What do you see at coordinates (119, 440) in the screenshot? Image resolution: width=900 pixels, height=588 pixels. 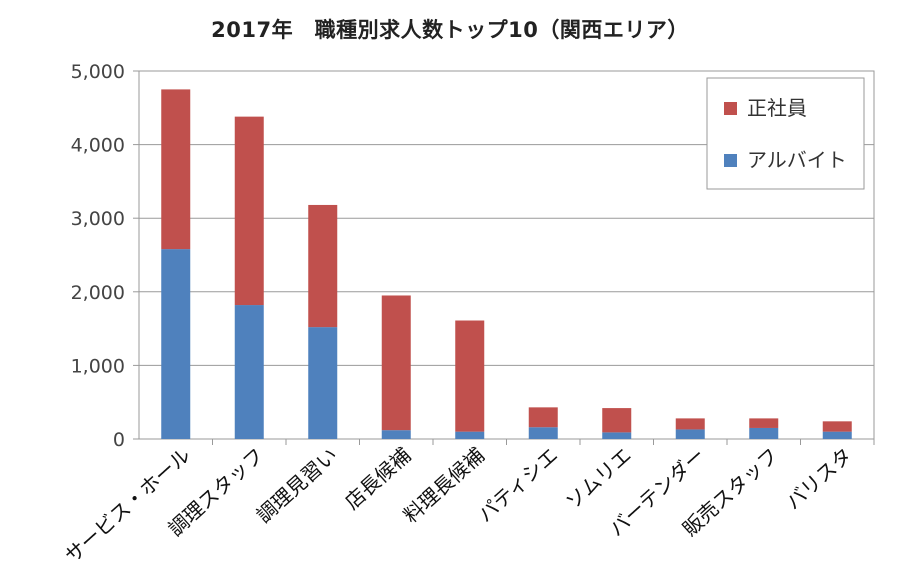 I see `y-tick-label: 0` at bounding box center [119, 440].